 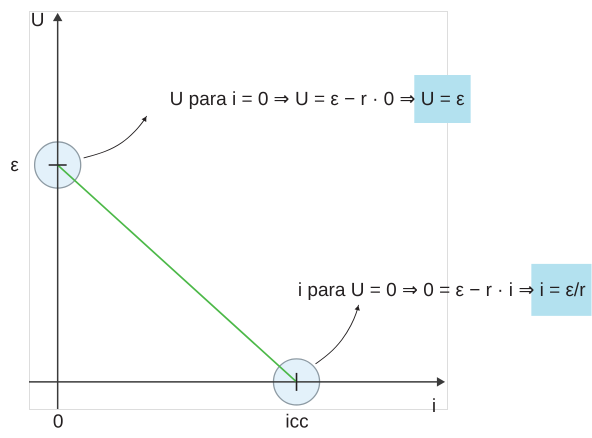 I want to click on x-tick-label: icc, so click(x=297, y=422).